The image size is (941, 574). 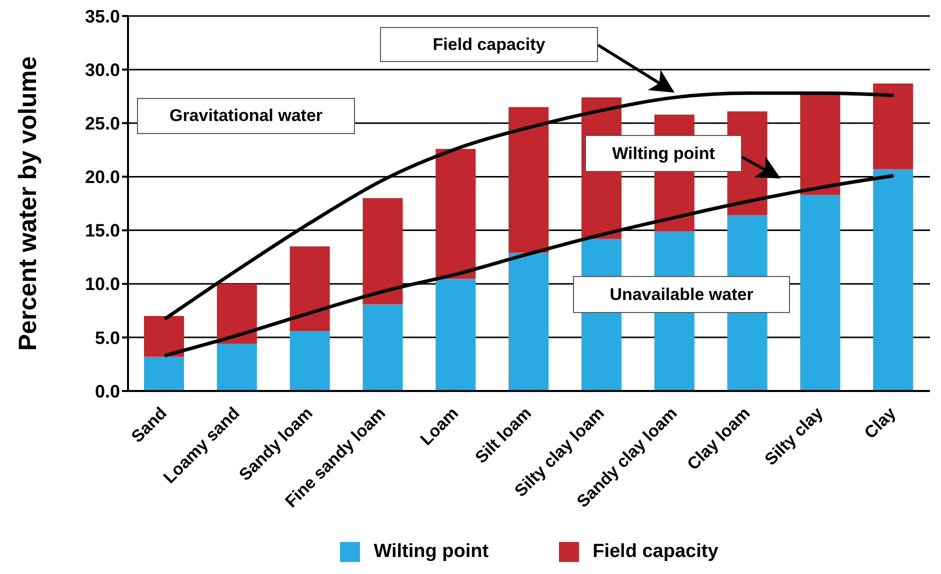 What do you see at coordinates (102, 16) in the screenshot?
I see `y-tick-label: 35.0` at bounding box center [102, 16].